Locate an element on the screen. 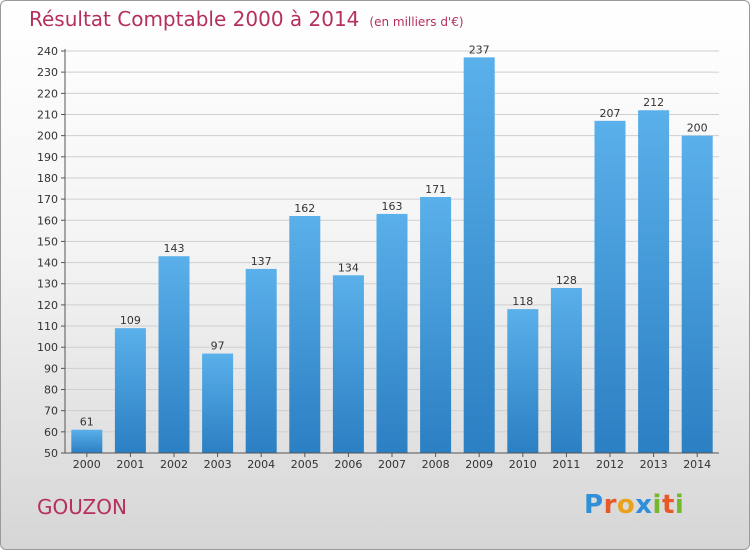 The width and height of the screenshot is (750, 550). x-tick-label: 2005 is located at coordinates (305, 464).